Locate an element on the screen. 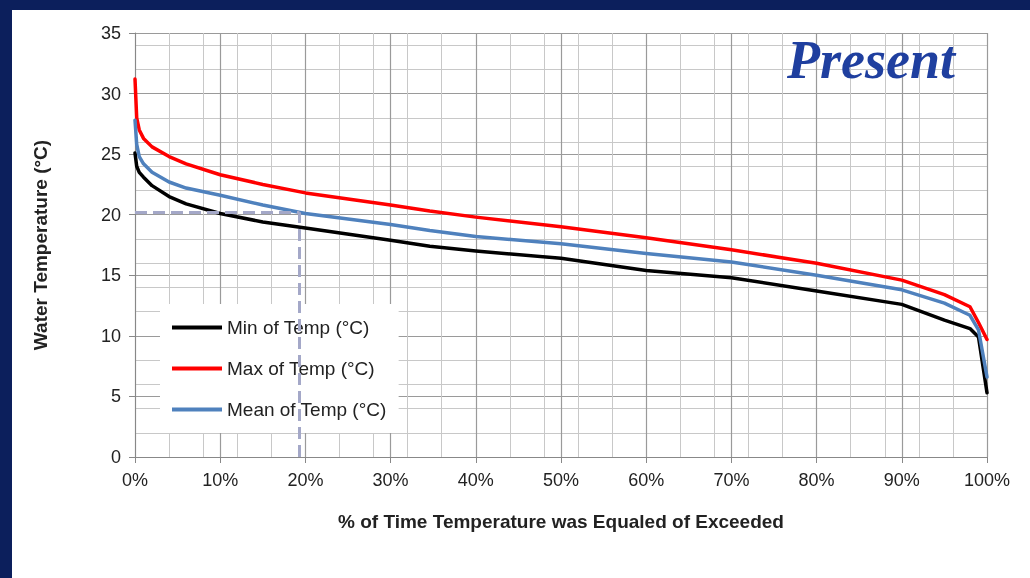 The image size is (1030, 578). y-tick-label: 30 is located at coordinates (110, 93).